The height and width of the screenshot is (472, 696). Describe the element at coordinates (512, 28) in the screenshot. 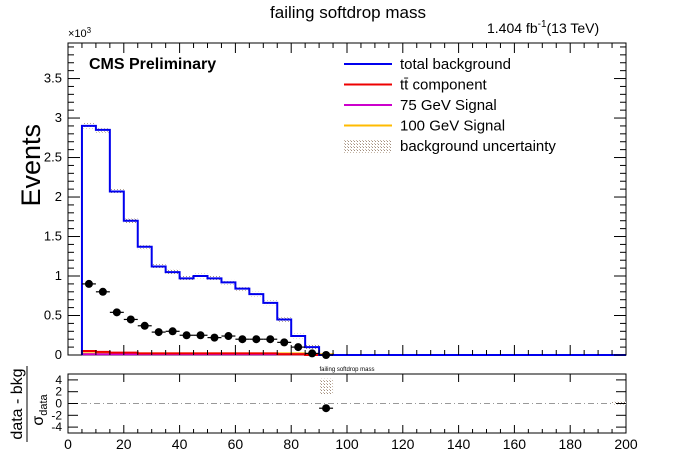

I see `lumi-value: 1.404 fb` at that location.